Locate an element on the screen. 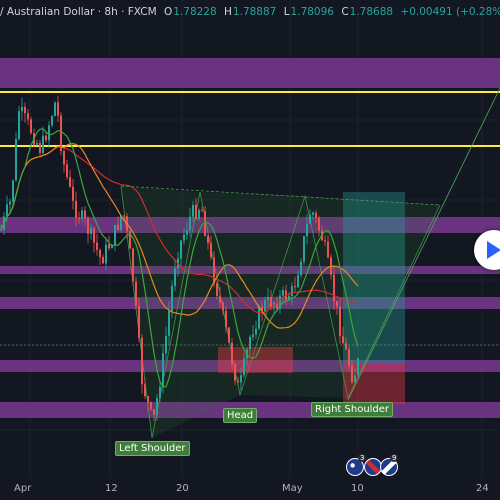 The width and height of the screenshot is (500, 500). x-tick-label: May is located at coordinates (292, 488).